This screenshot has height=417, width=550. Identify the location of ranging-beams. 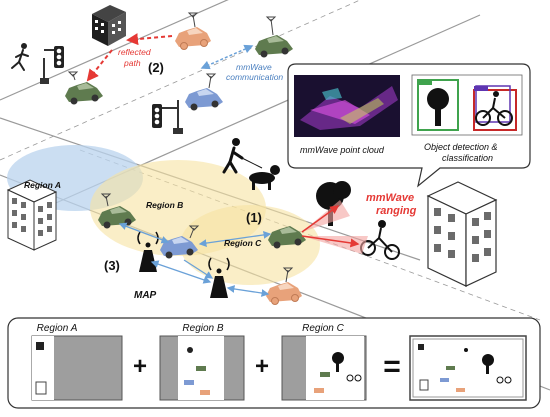
(334, 227).